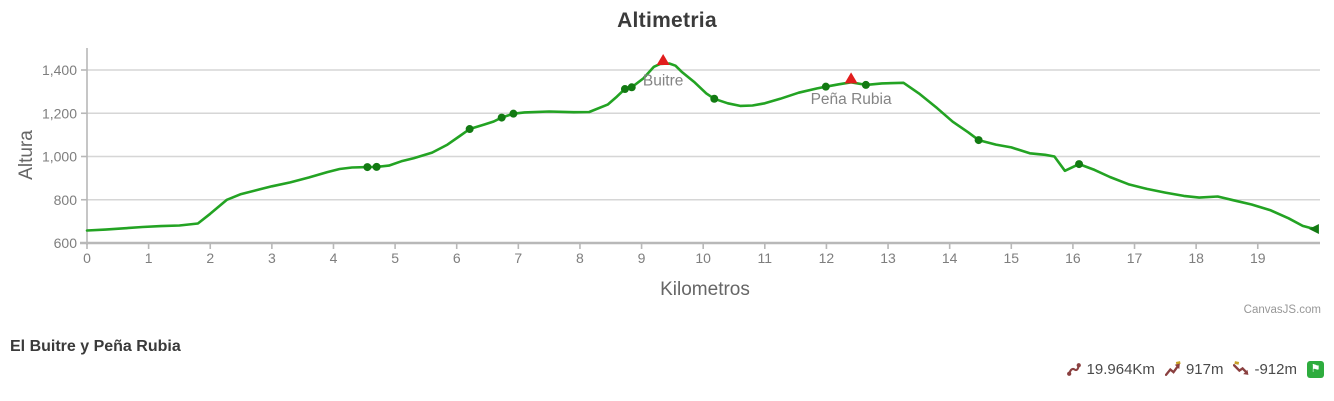 The width and height of the screenshot is (1334, 401). Describe the element at coordinates (334, 258) in the screenshot. I see `svg-text: 4` at that location.